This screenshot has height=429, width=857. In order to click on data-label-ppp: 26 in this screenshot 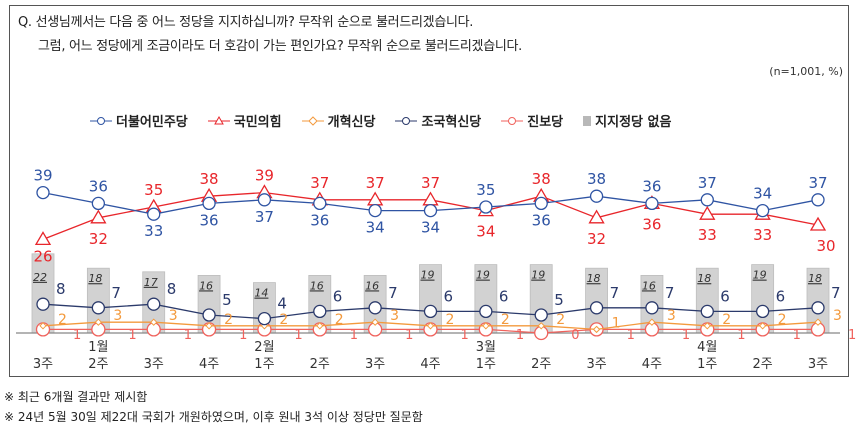, I will do `click(42, 256)`.